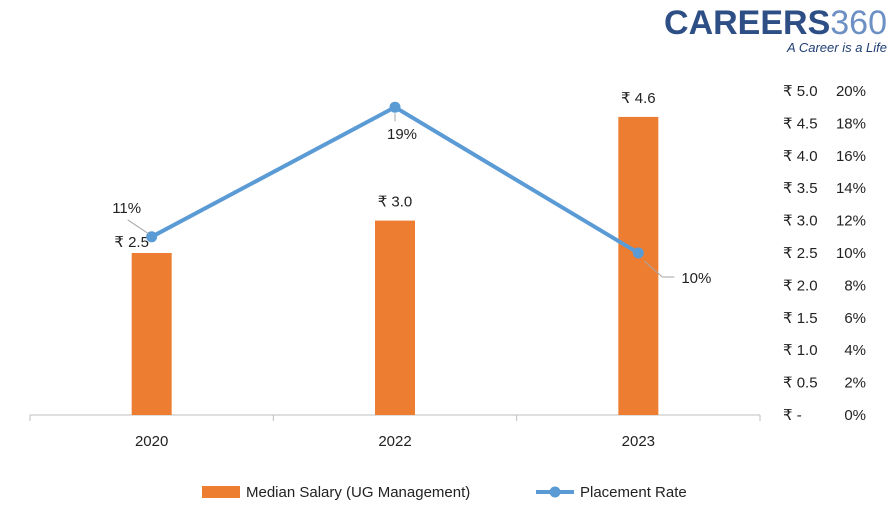 The image size is (893, 523). I want to click on y-left-tick-label: ₹ 1.0, so click(800, 350).